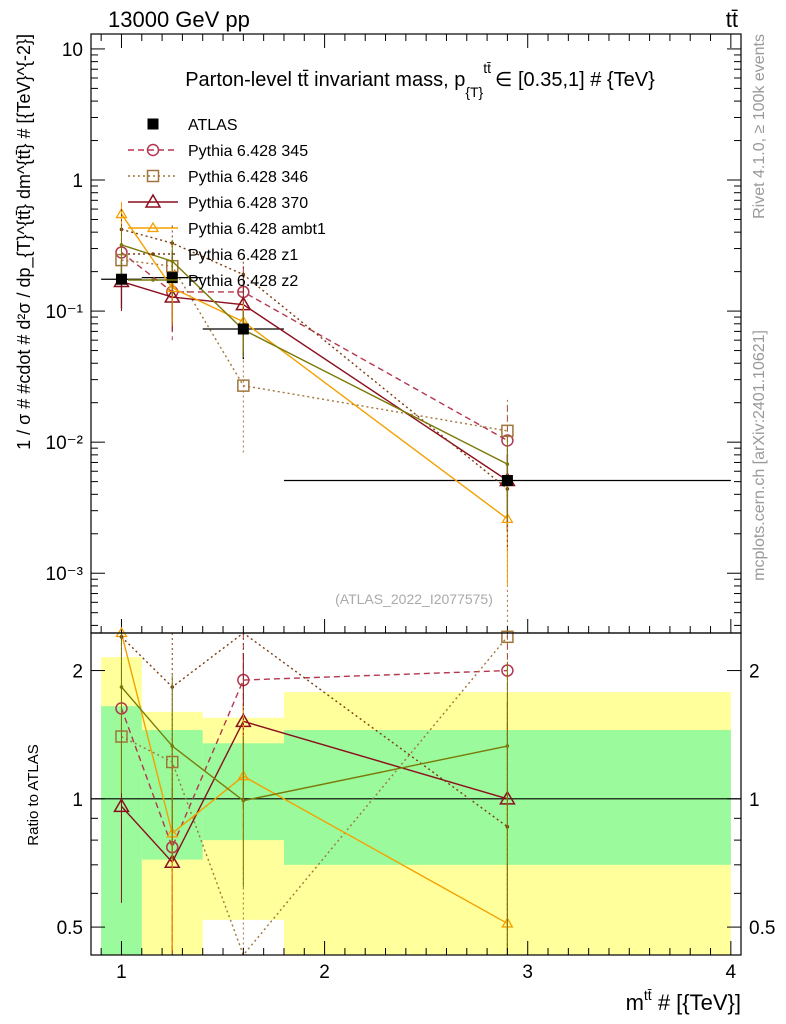  What do you see at coordinates (121, 972) in the screenshot?
I see `x-tick-label: 1` at bounding box center [121, 972].